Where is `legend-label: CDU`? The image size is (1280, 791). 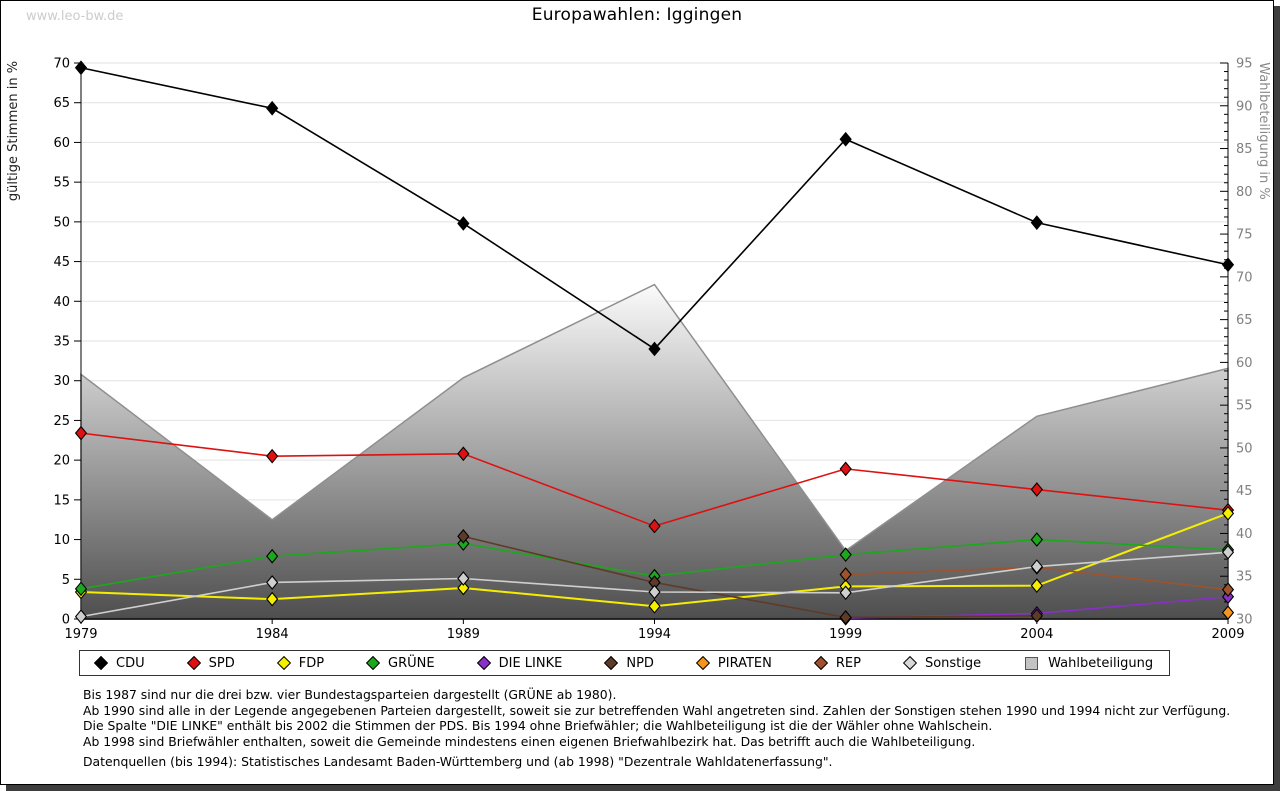 legend-label: CDU is located at coordinates (130, 663).